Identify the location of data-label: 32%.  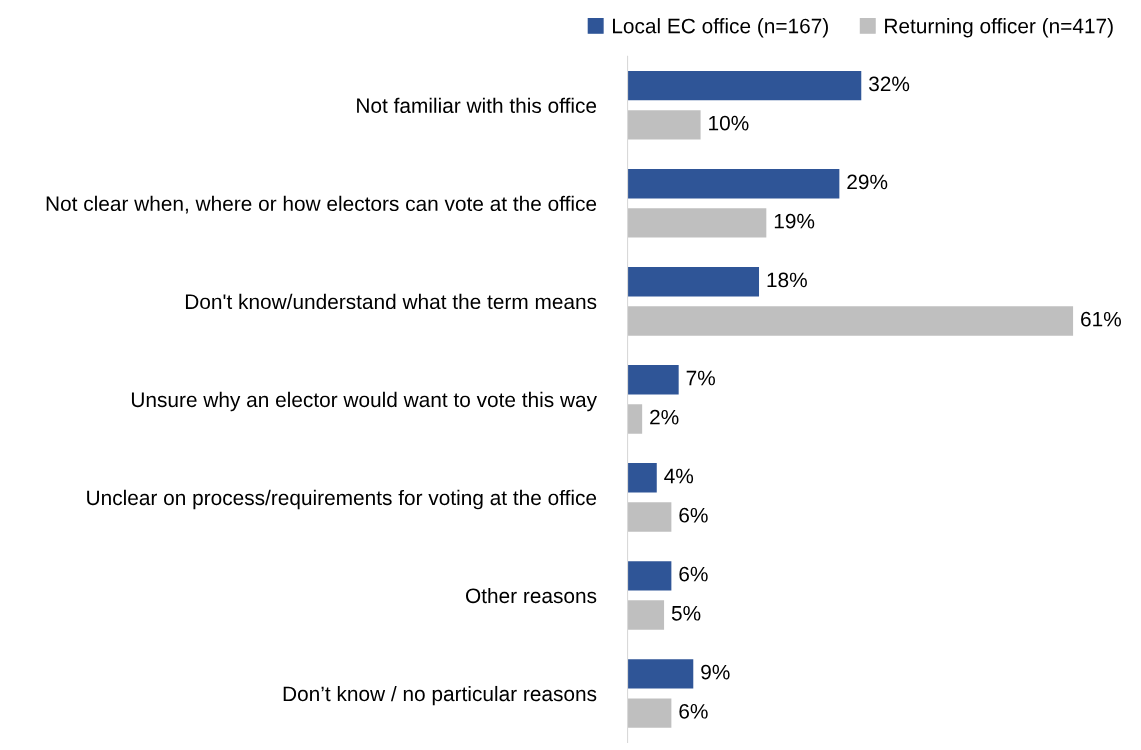
(889, 84).